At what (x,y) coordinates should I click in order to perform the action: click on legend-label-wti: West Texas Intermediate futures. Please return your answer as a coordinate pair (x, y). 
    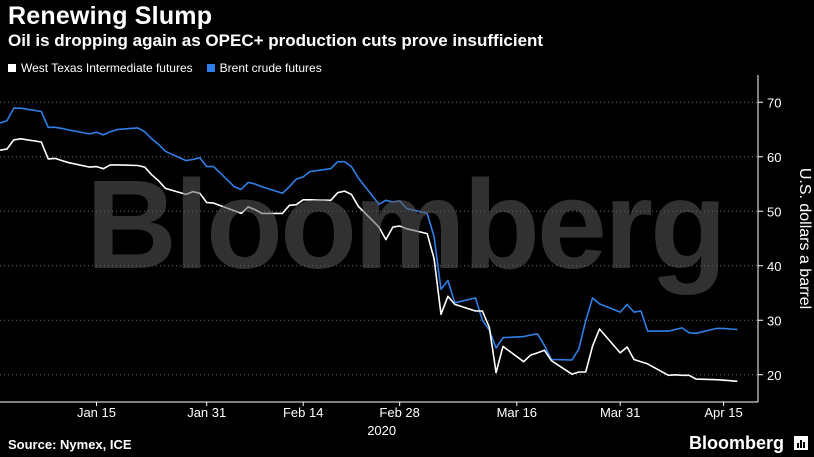
    Looking at the image, I should click on (107, 68).